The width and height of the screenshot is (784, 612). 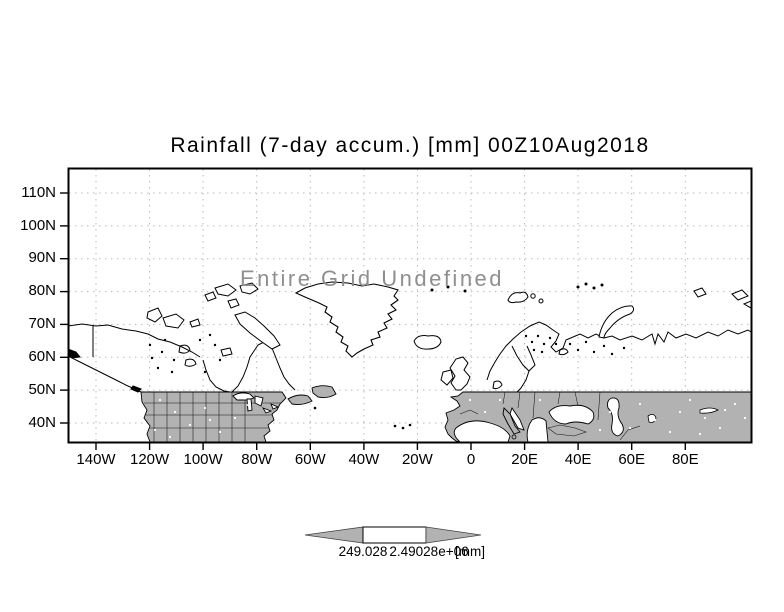 I want to click on caspian-sea, so click(x=615, y=417).